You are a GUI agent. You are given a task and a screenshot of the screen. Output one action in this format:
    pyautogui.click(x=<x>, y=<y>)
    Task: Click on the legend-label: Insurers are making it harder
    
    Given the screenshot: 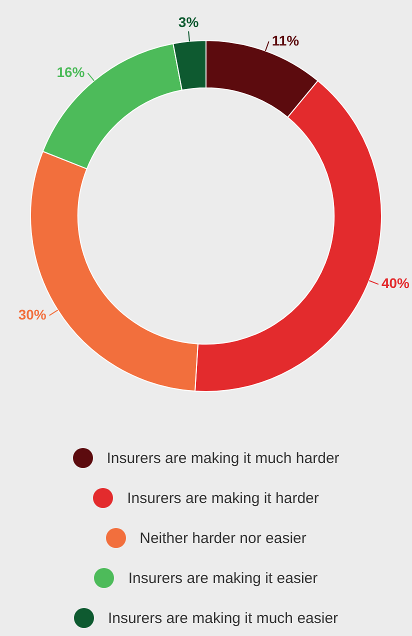 What is the action you would take?
    pyautogui.click(x=223, y=498)
    